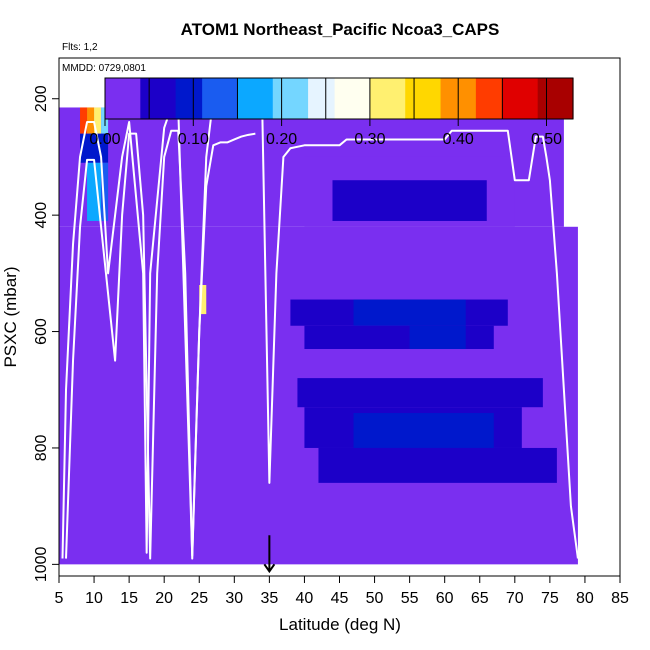 This screenshot has height=650, width=650. What do you see at coordinates (41, 215) in the screenshot?
I see `y-tick-label: 400` at bounding box center [41, 215].